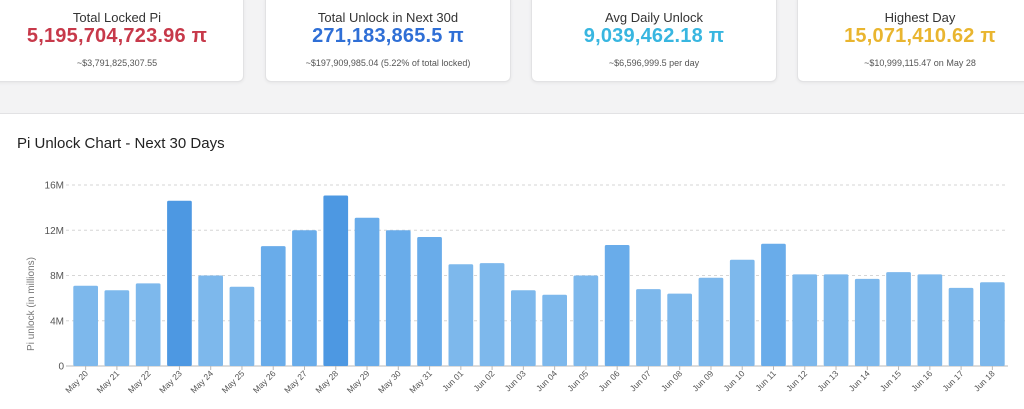  What do you see at coordinates (108, 381) in the screenshot?
I see `x-tick-label: May 21` at bounding box center [108, 381].